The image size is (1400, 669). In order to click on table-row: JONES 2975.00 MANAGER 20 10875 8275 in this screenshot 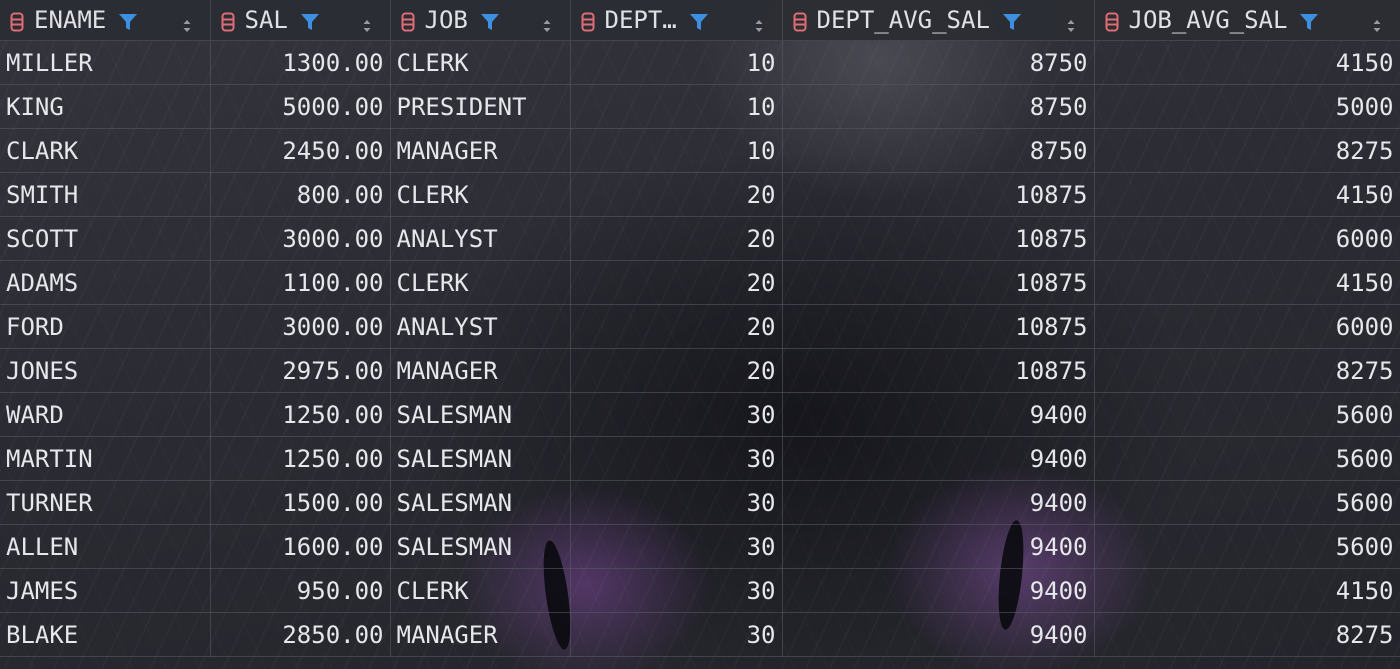, I will do `click(700, 370)`.